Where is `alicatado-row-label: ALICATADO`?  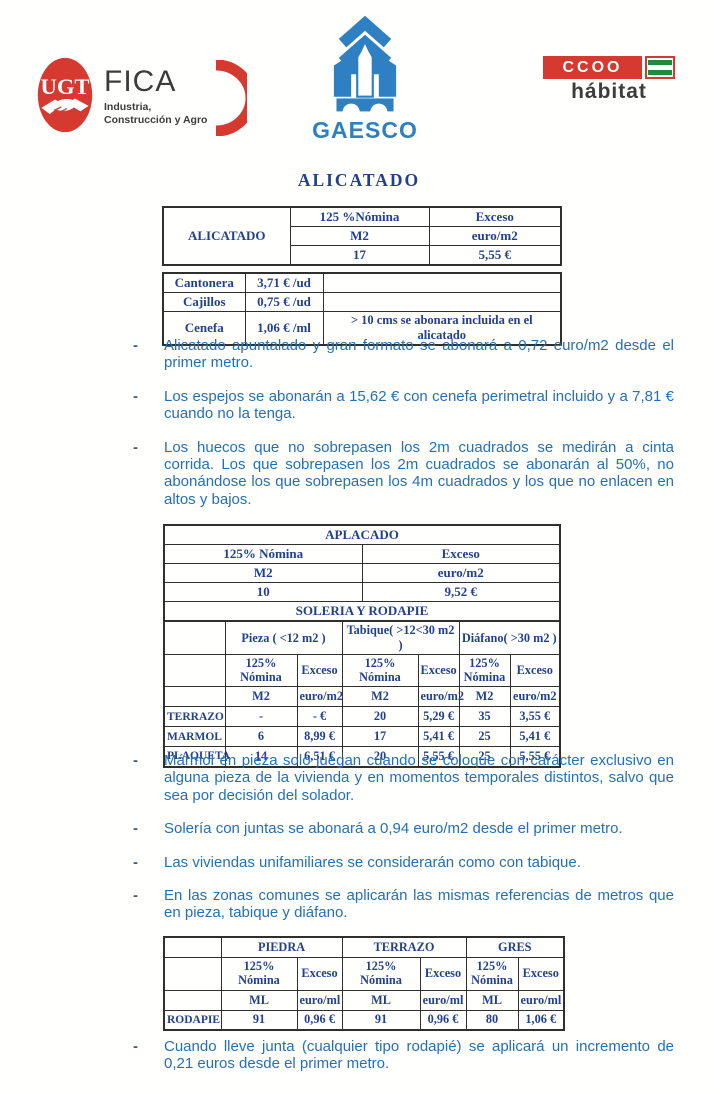
alicatado-row-label: ALICATADO is located at coordinates (226, 236).